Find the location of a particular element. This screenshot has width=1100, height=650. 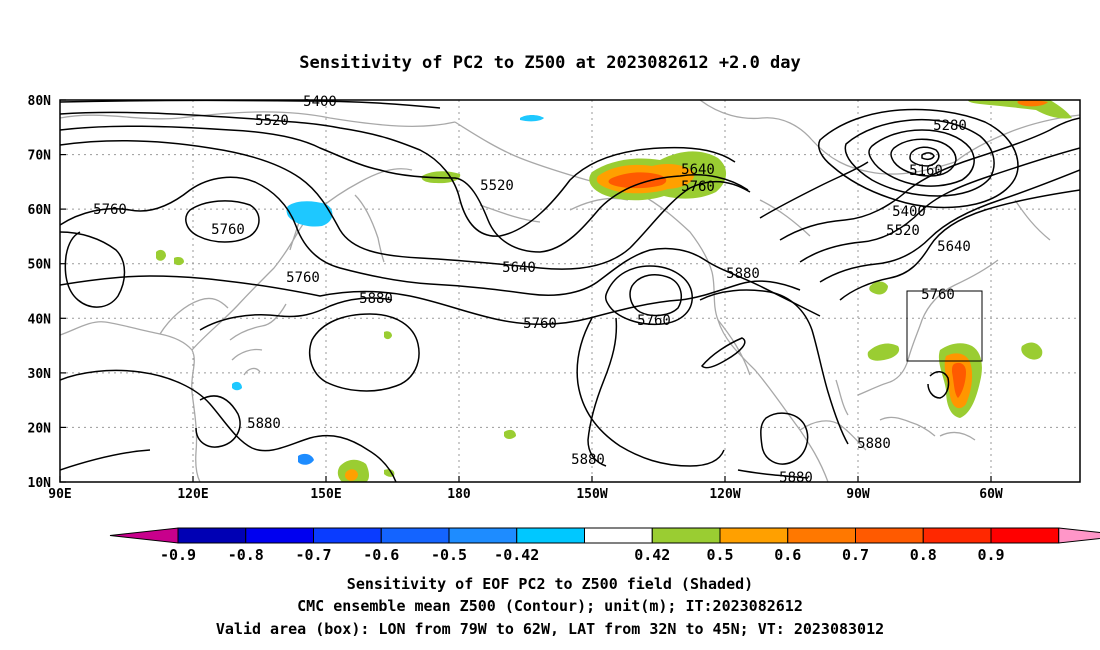

colorbar-label: -0.9 is located at coordinates (178, 555).